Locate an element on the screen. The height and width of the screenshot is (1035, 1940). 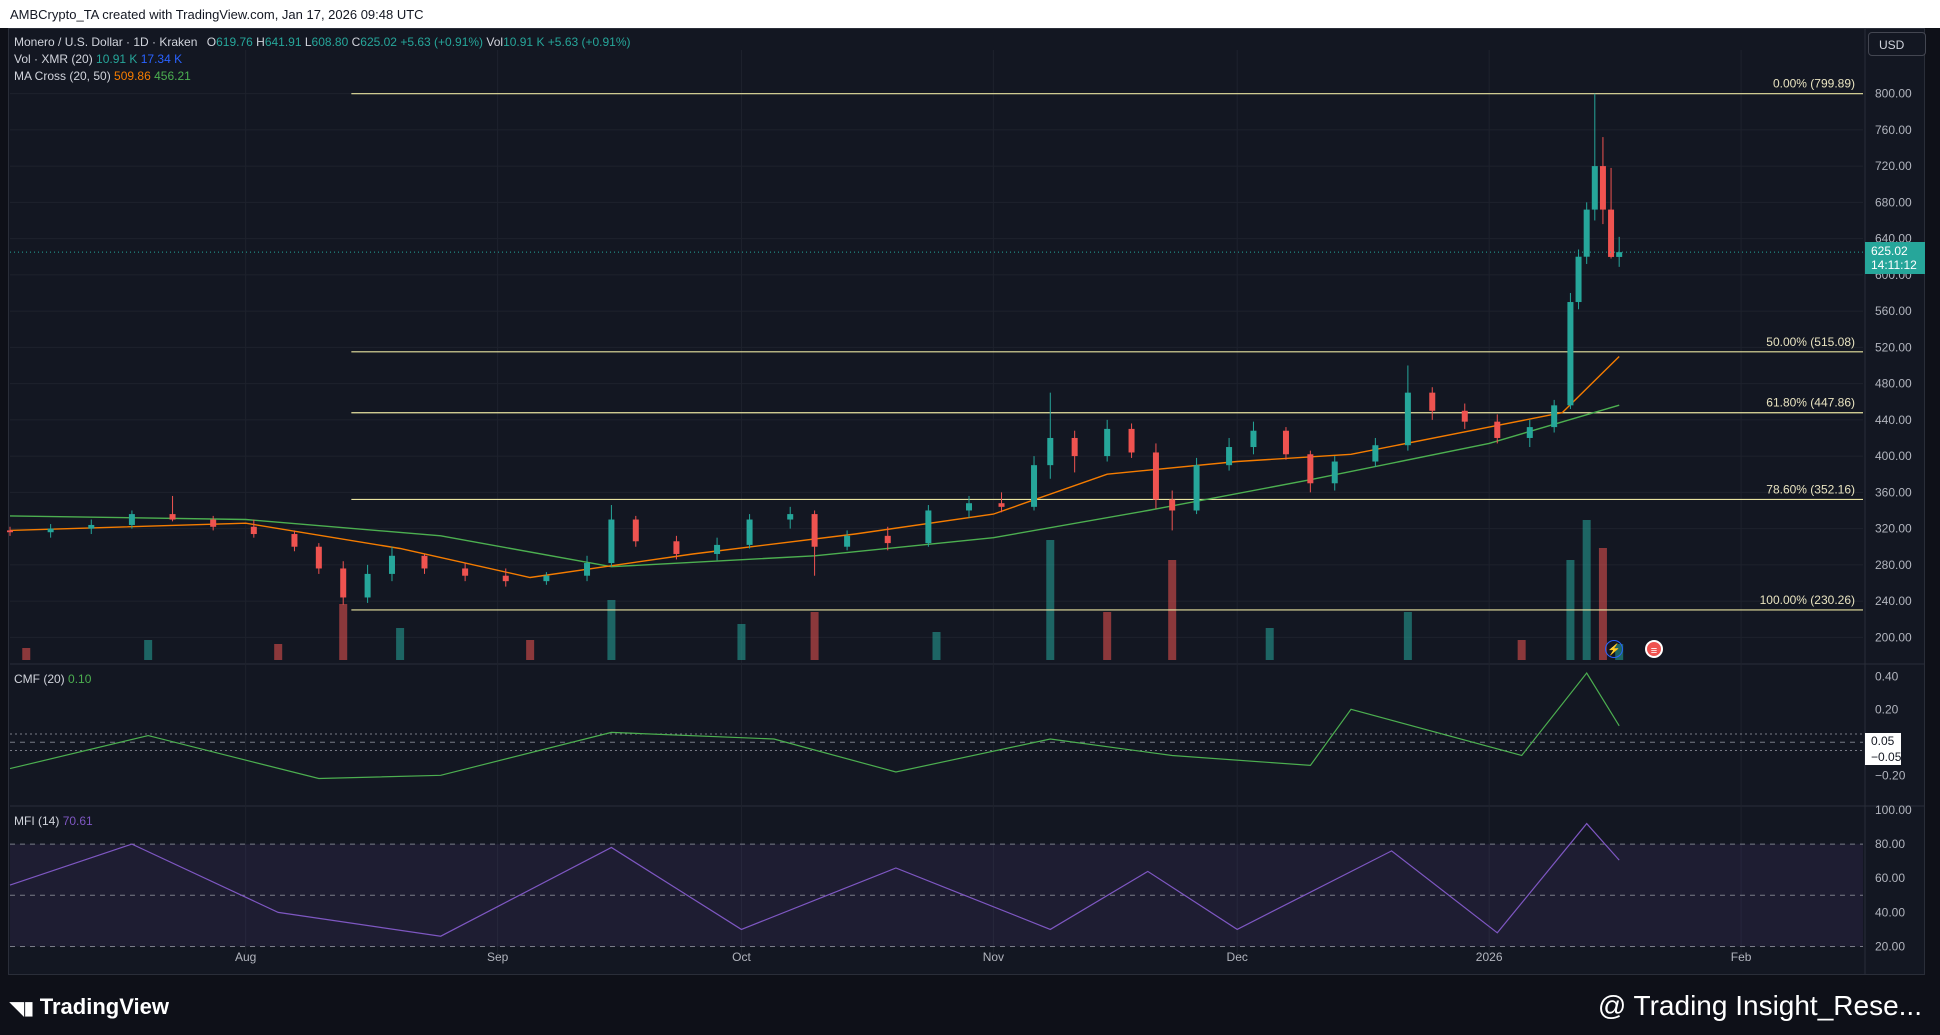
y-tick-label: 480.00 is located at coordinates (1893, 384).